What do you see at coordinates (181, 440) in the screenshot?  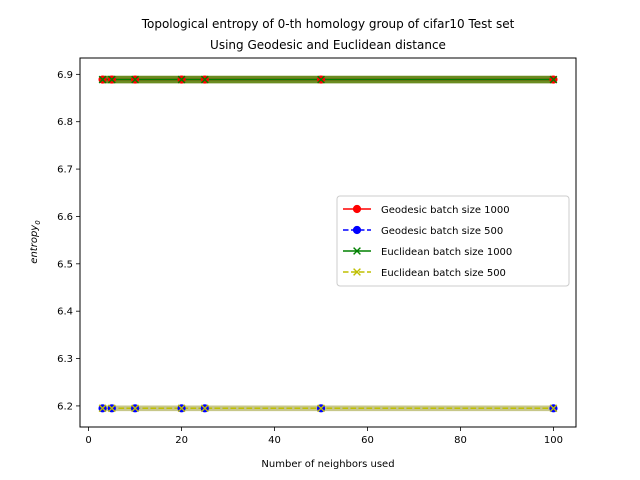 I see `x-tick-label-1: 20` at bounding box center [181, 440].